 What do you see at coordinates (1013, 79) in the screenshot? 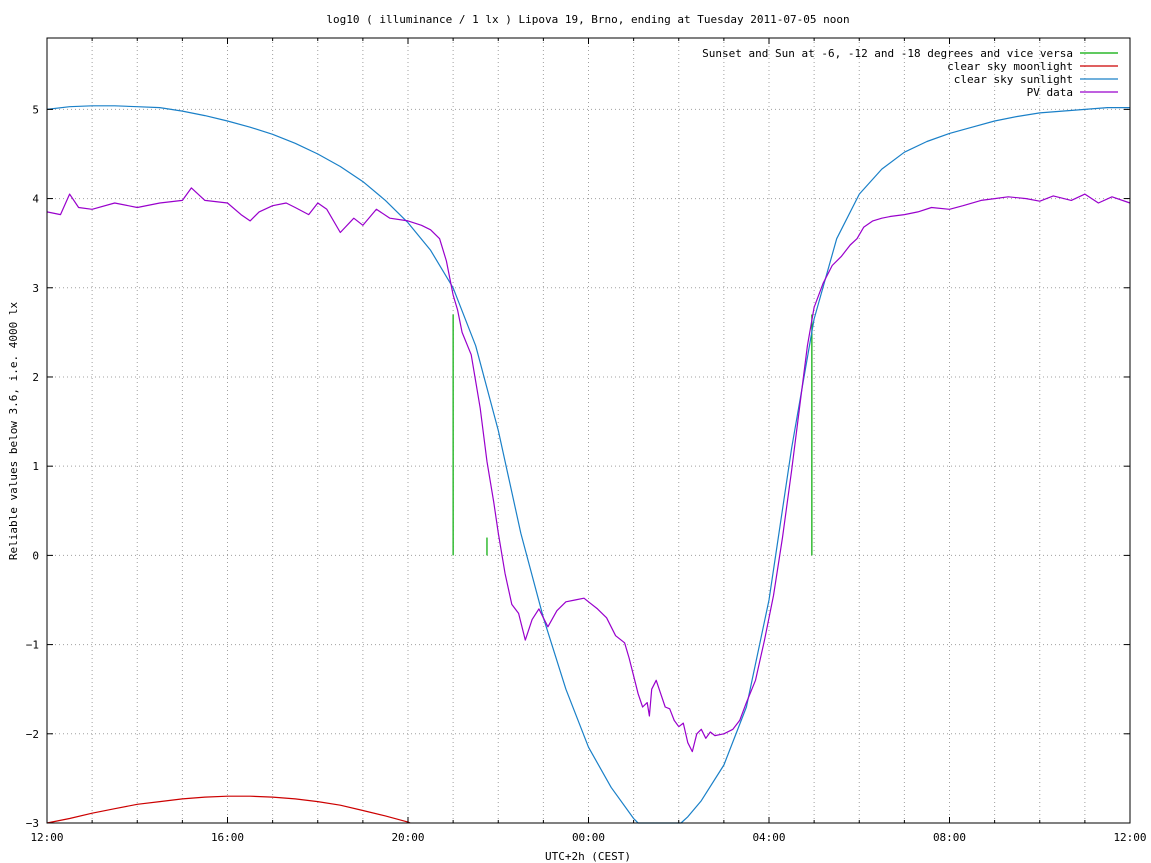
I see `legend-label: clear sky sunlight` at bounding box center [1013, 79].